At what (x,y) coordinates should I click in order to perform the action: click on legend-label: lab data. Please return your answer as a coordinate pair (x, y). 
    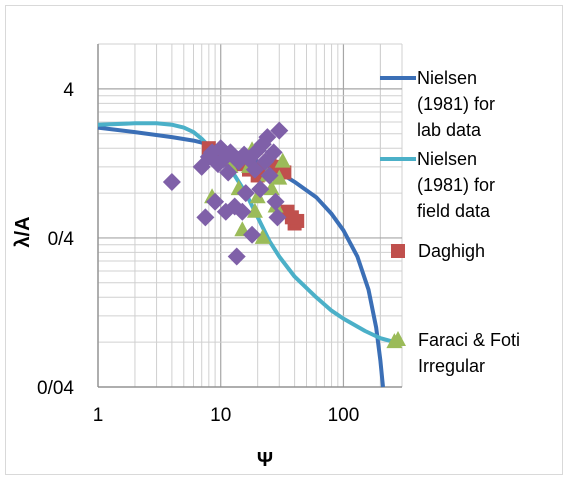
    Looking at the image, I should click on (449, 130).